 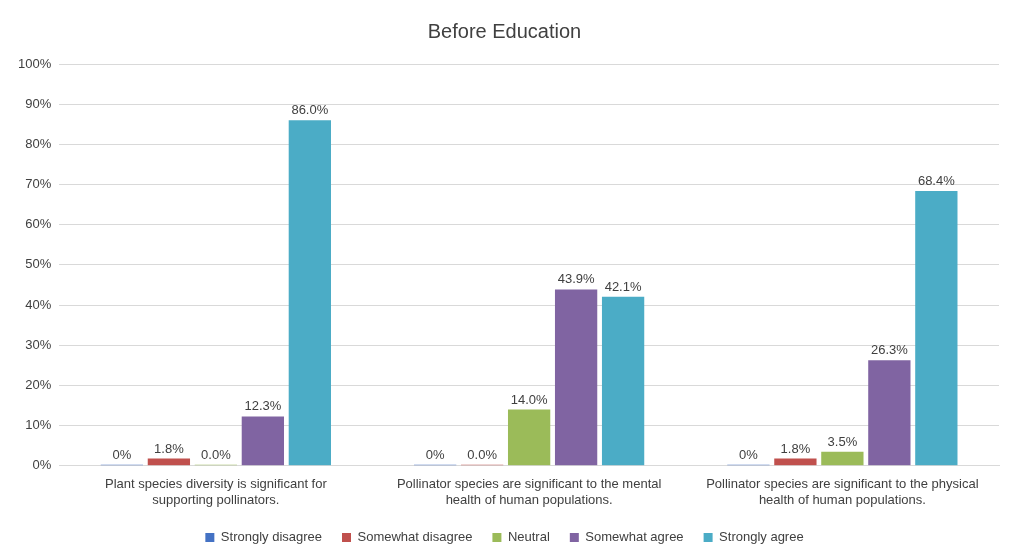 I want to click on y-tick-label: 70%, so click(x=38, y=184).